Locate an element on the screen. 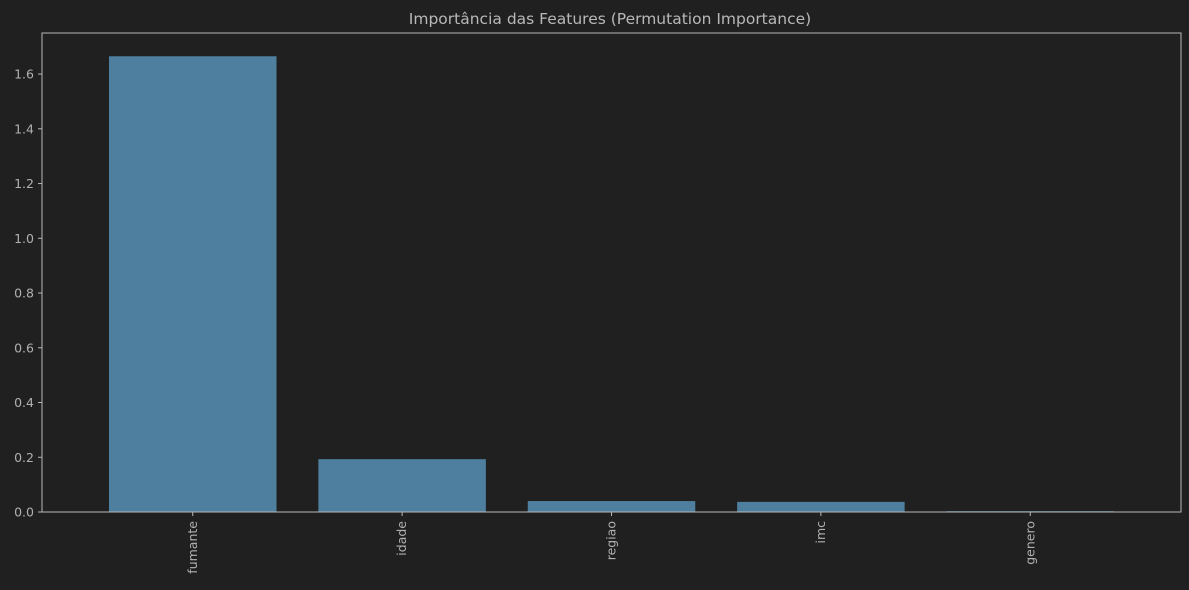  bar-fumante is located at coordinates (193, 284).